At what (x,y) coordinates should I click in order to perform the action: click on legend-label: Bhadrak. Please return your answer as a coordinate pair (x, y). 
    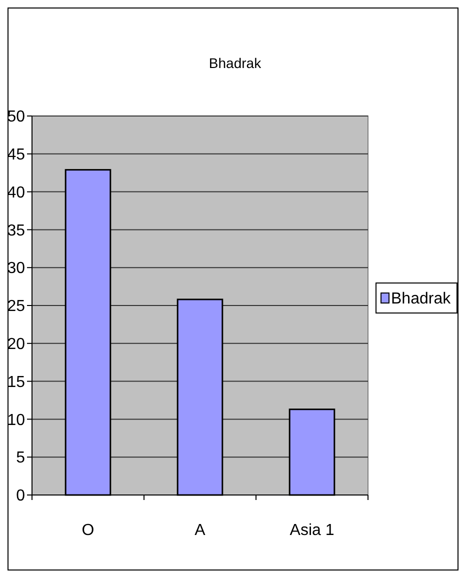
    Looking at the image, I should click on (421, 299).